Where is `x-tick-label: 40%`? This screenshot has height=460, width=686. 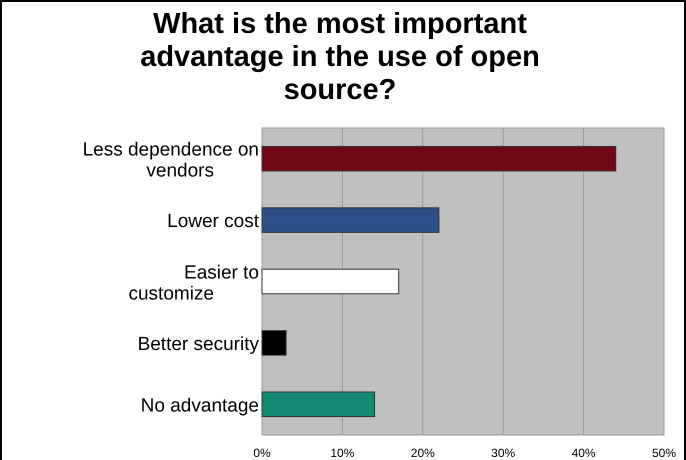 x-tick-label: 40% is located at coordinates (584, 453).